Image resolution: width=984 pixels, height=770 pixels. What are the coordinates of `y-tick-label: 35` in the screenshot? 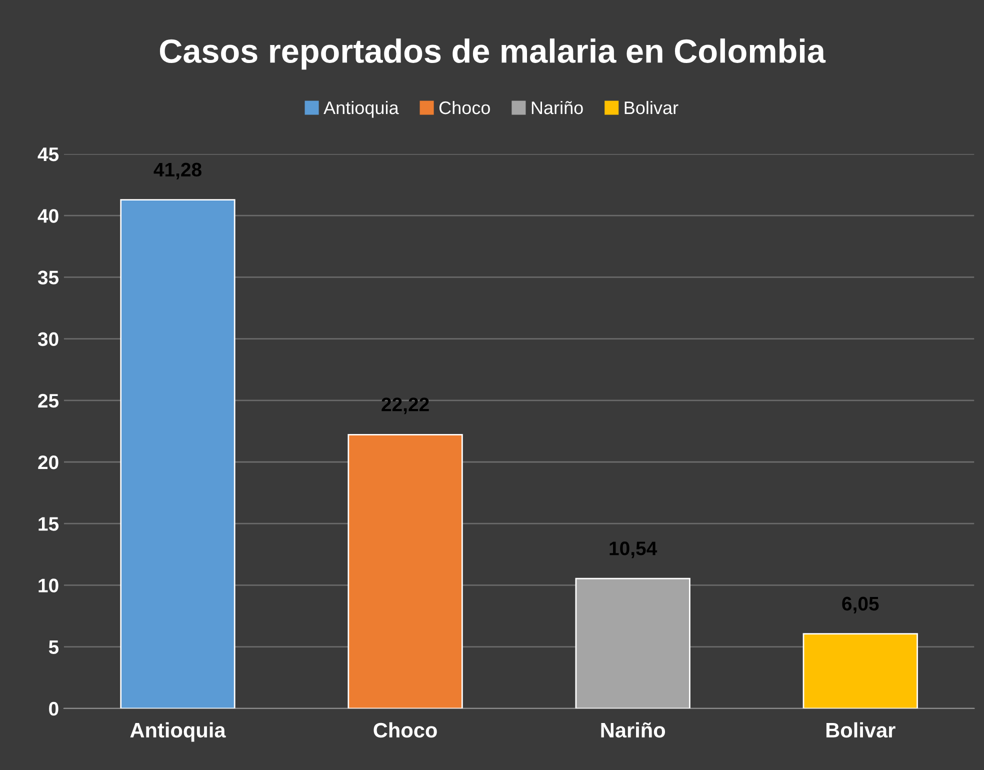 It's located at (48, 277).